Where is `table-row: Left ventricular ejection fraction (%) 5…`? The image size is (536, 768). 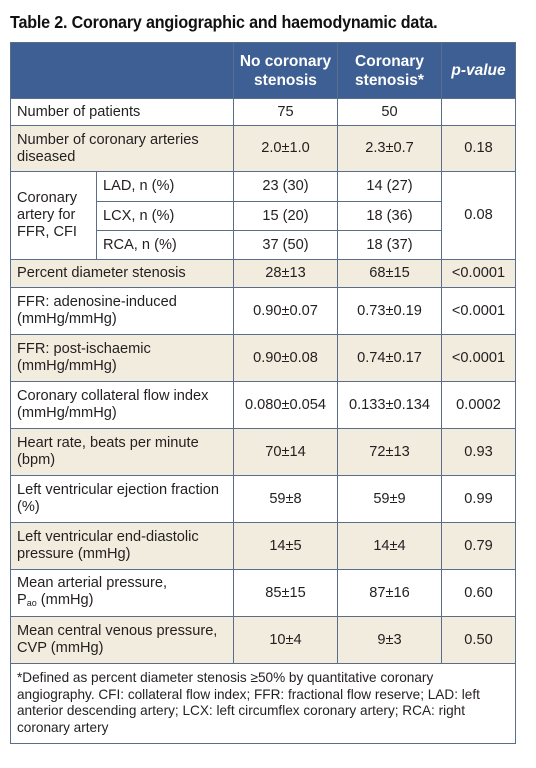 table-row: Left ventricular ejection fraction (%) 5… is located at coordinates (263, 499).